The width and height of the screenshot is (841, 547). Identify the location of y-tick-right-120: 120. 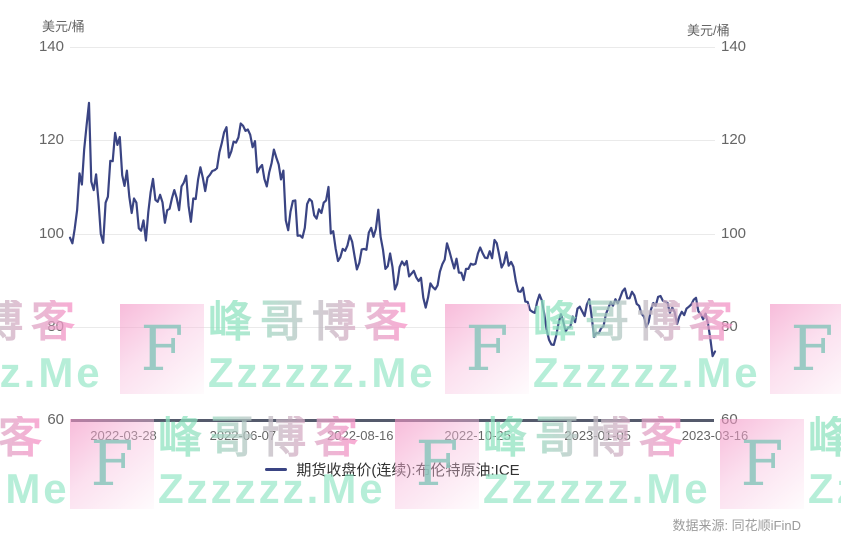
(734, 140).